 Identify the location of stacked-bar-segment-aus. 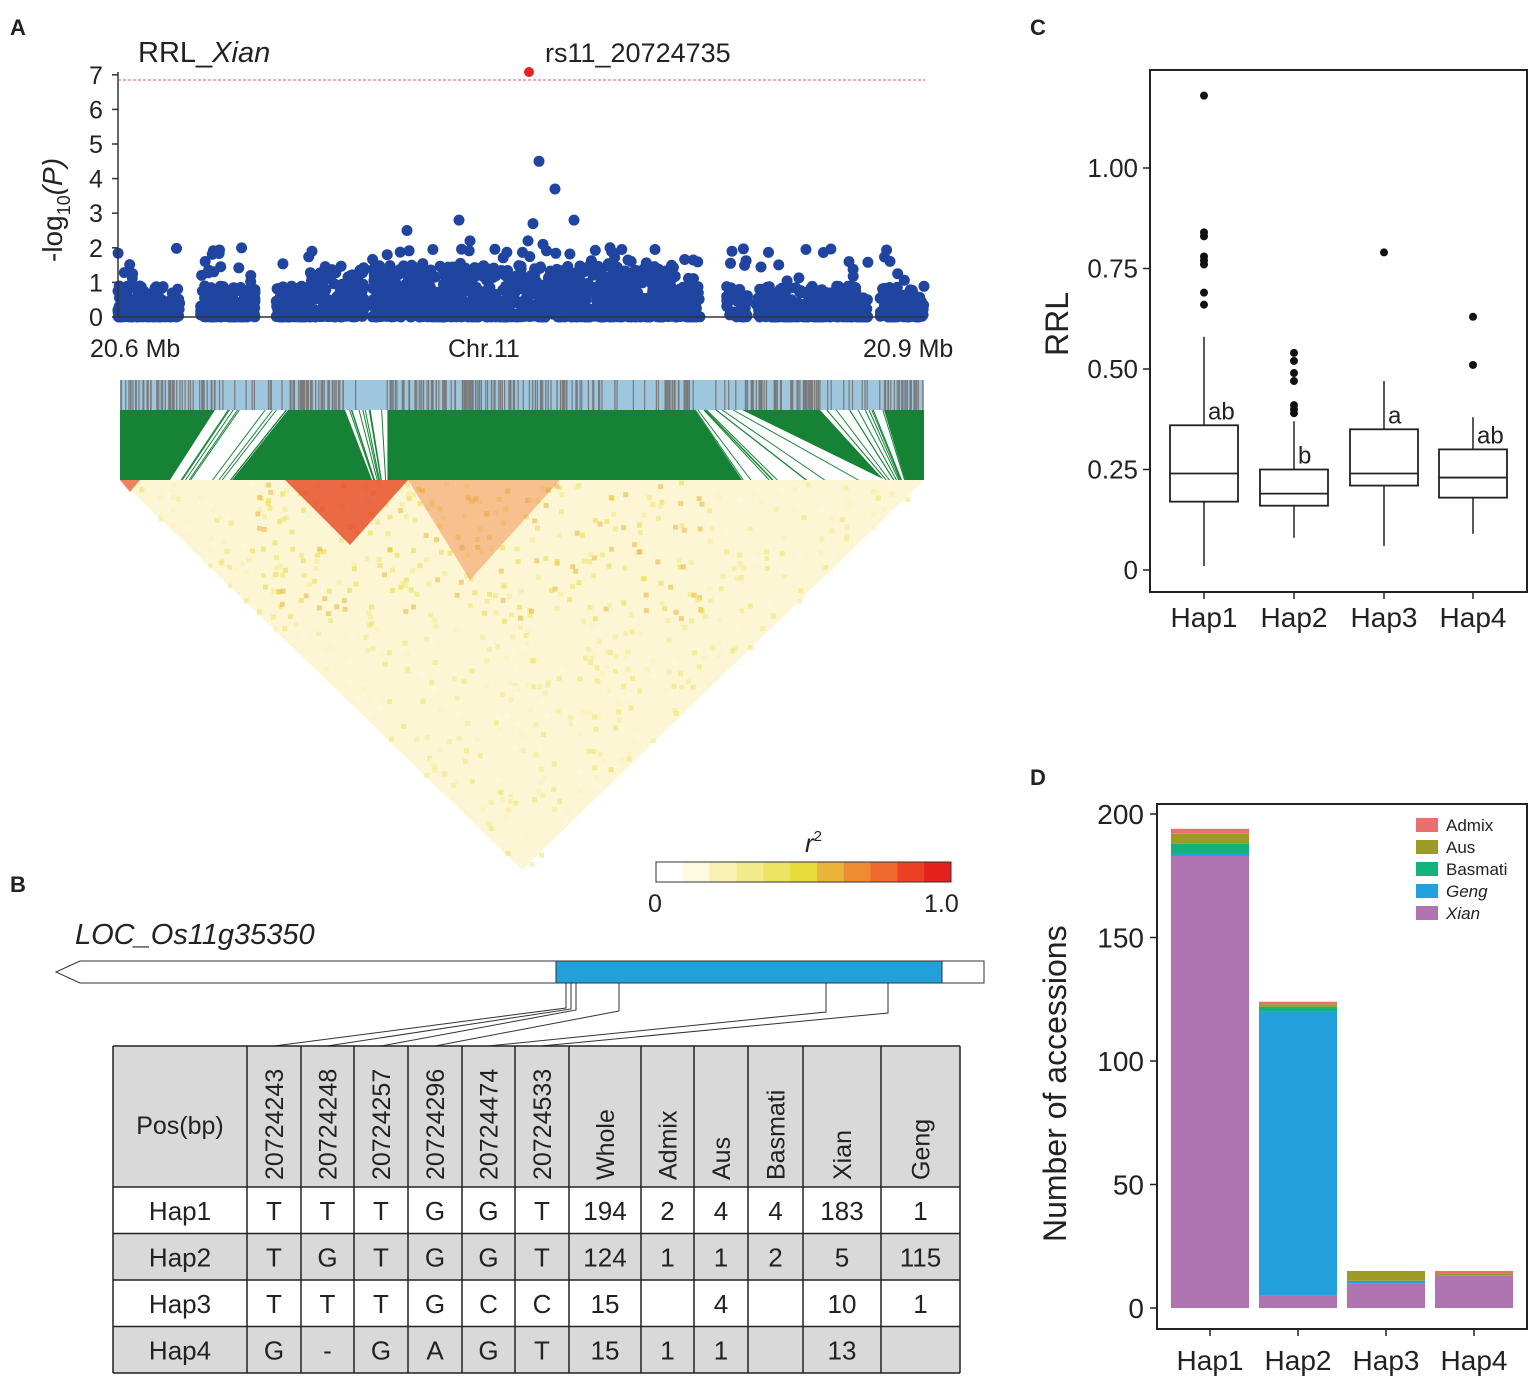
(1298, 1005).